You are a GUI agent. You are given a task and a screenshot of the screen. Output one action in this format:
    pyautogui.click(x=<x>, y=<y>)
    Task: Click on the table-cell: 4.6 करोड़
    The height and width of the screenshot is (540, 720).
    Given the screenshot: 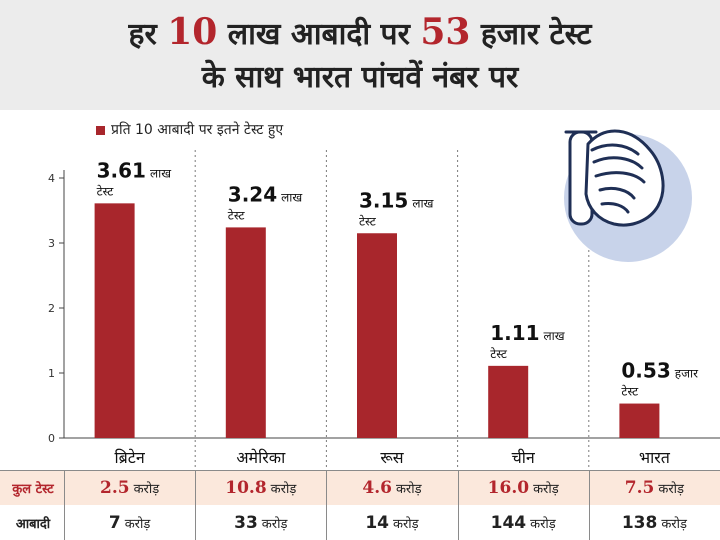 What is the action you would take?
    pyautogui.click(x=391, y=488)
    